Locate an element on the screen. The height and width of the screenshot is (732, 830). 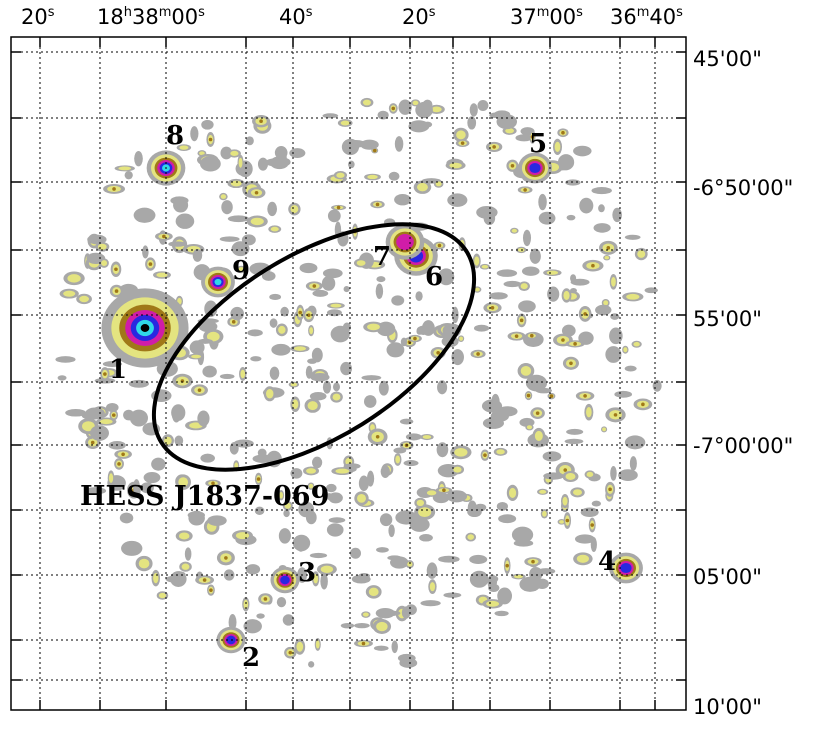
source-label-1: 1 is located at coordinates (118, 370).